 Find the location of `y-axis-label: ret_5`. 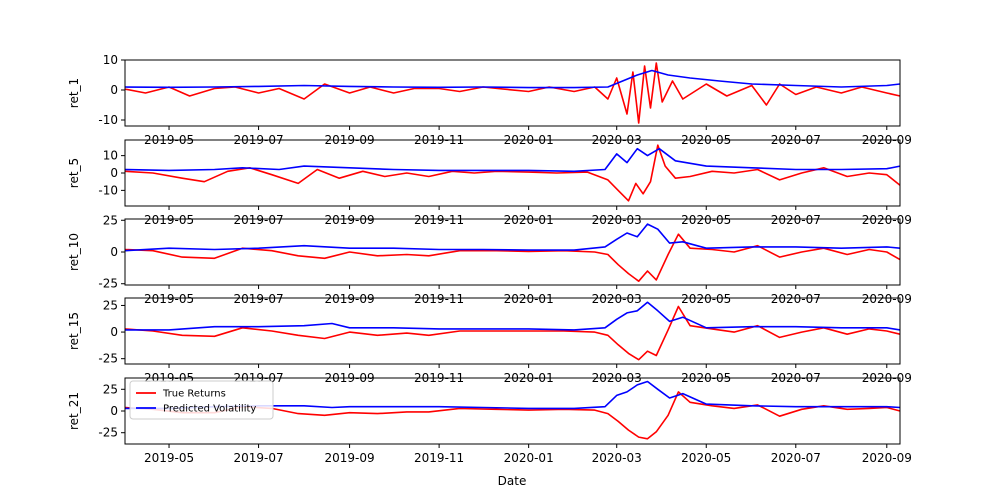

y-axis-label: ret_5 is located at coordinates (74, 173).